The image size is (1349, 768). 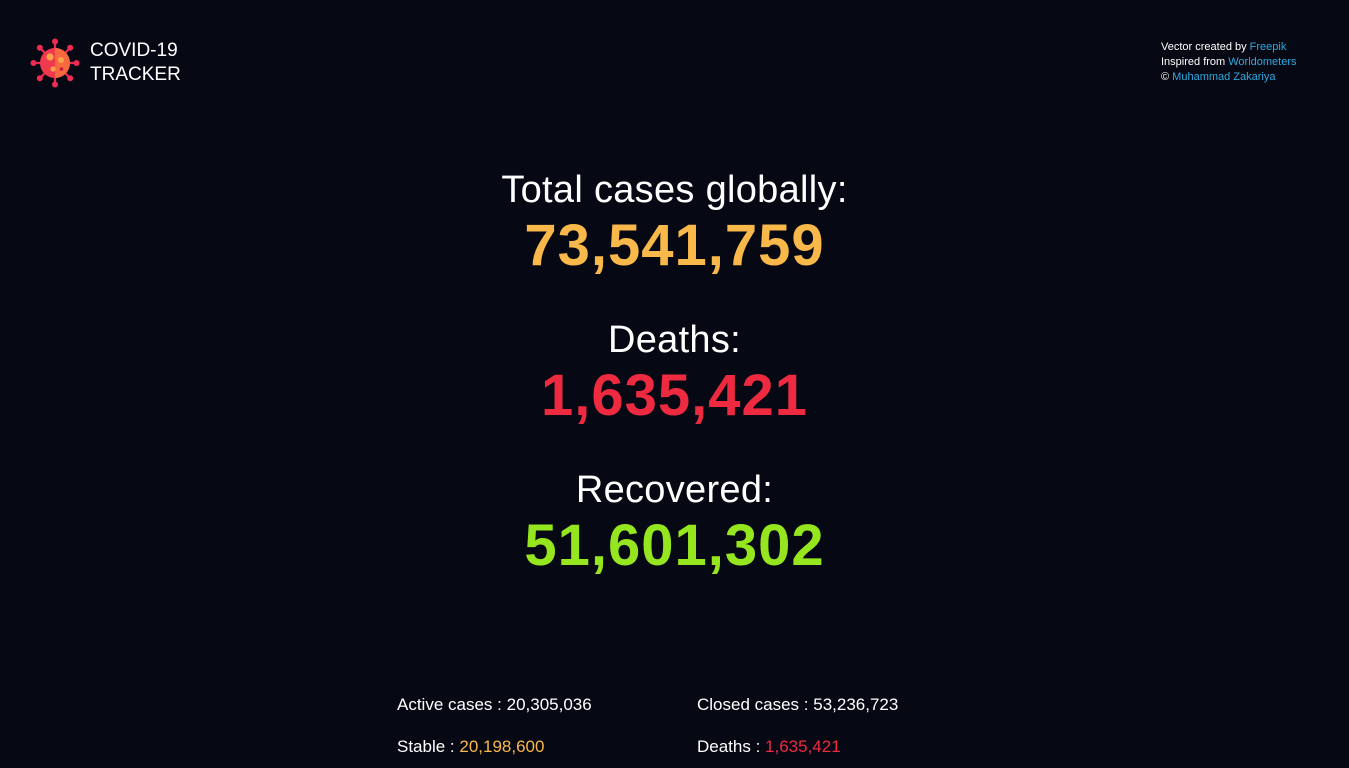 I want to click on closed-cases-label: Closed cases :, so click(x=755, y=704).